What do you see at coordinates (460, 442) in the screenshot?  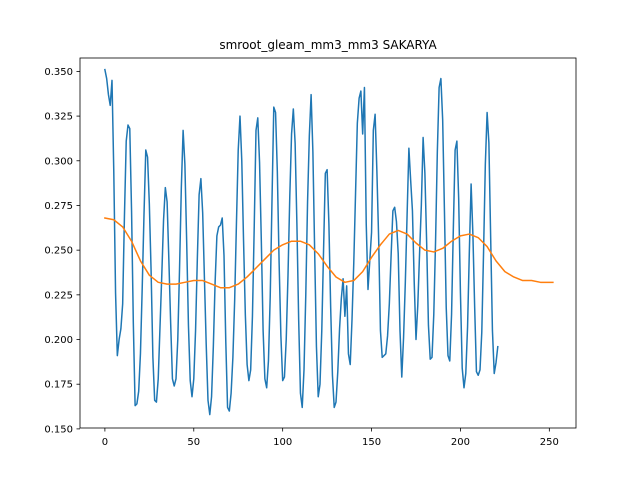 I see `x-tick-label: 200` at bounding box center [460, 442].